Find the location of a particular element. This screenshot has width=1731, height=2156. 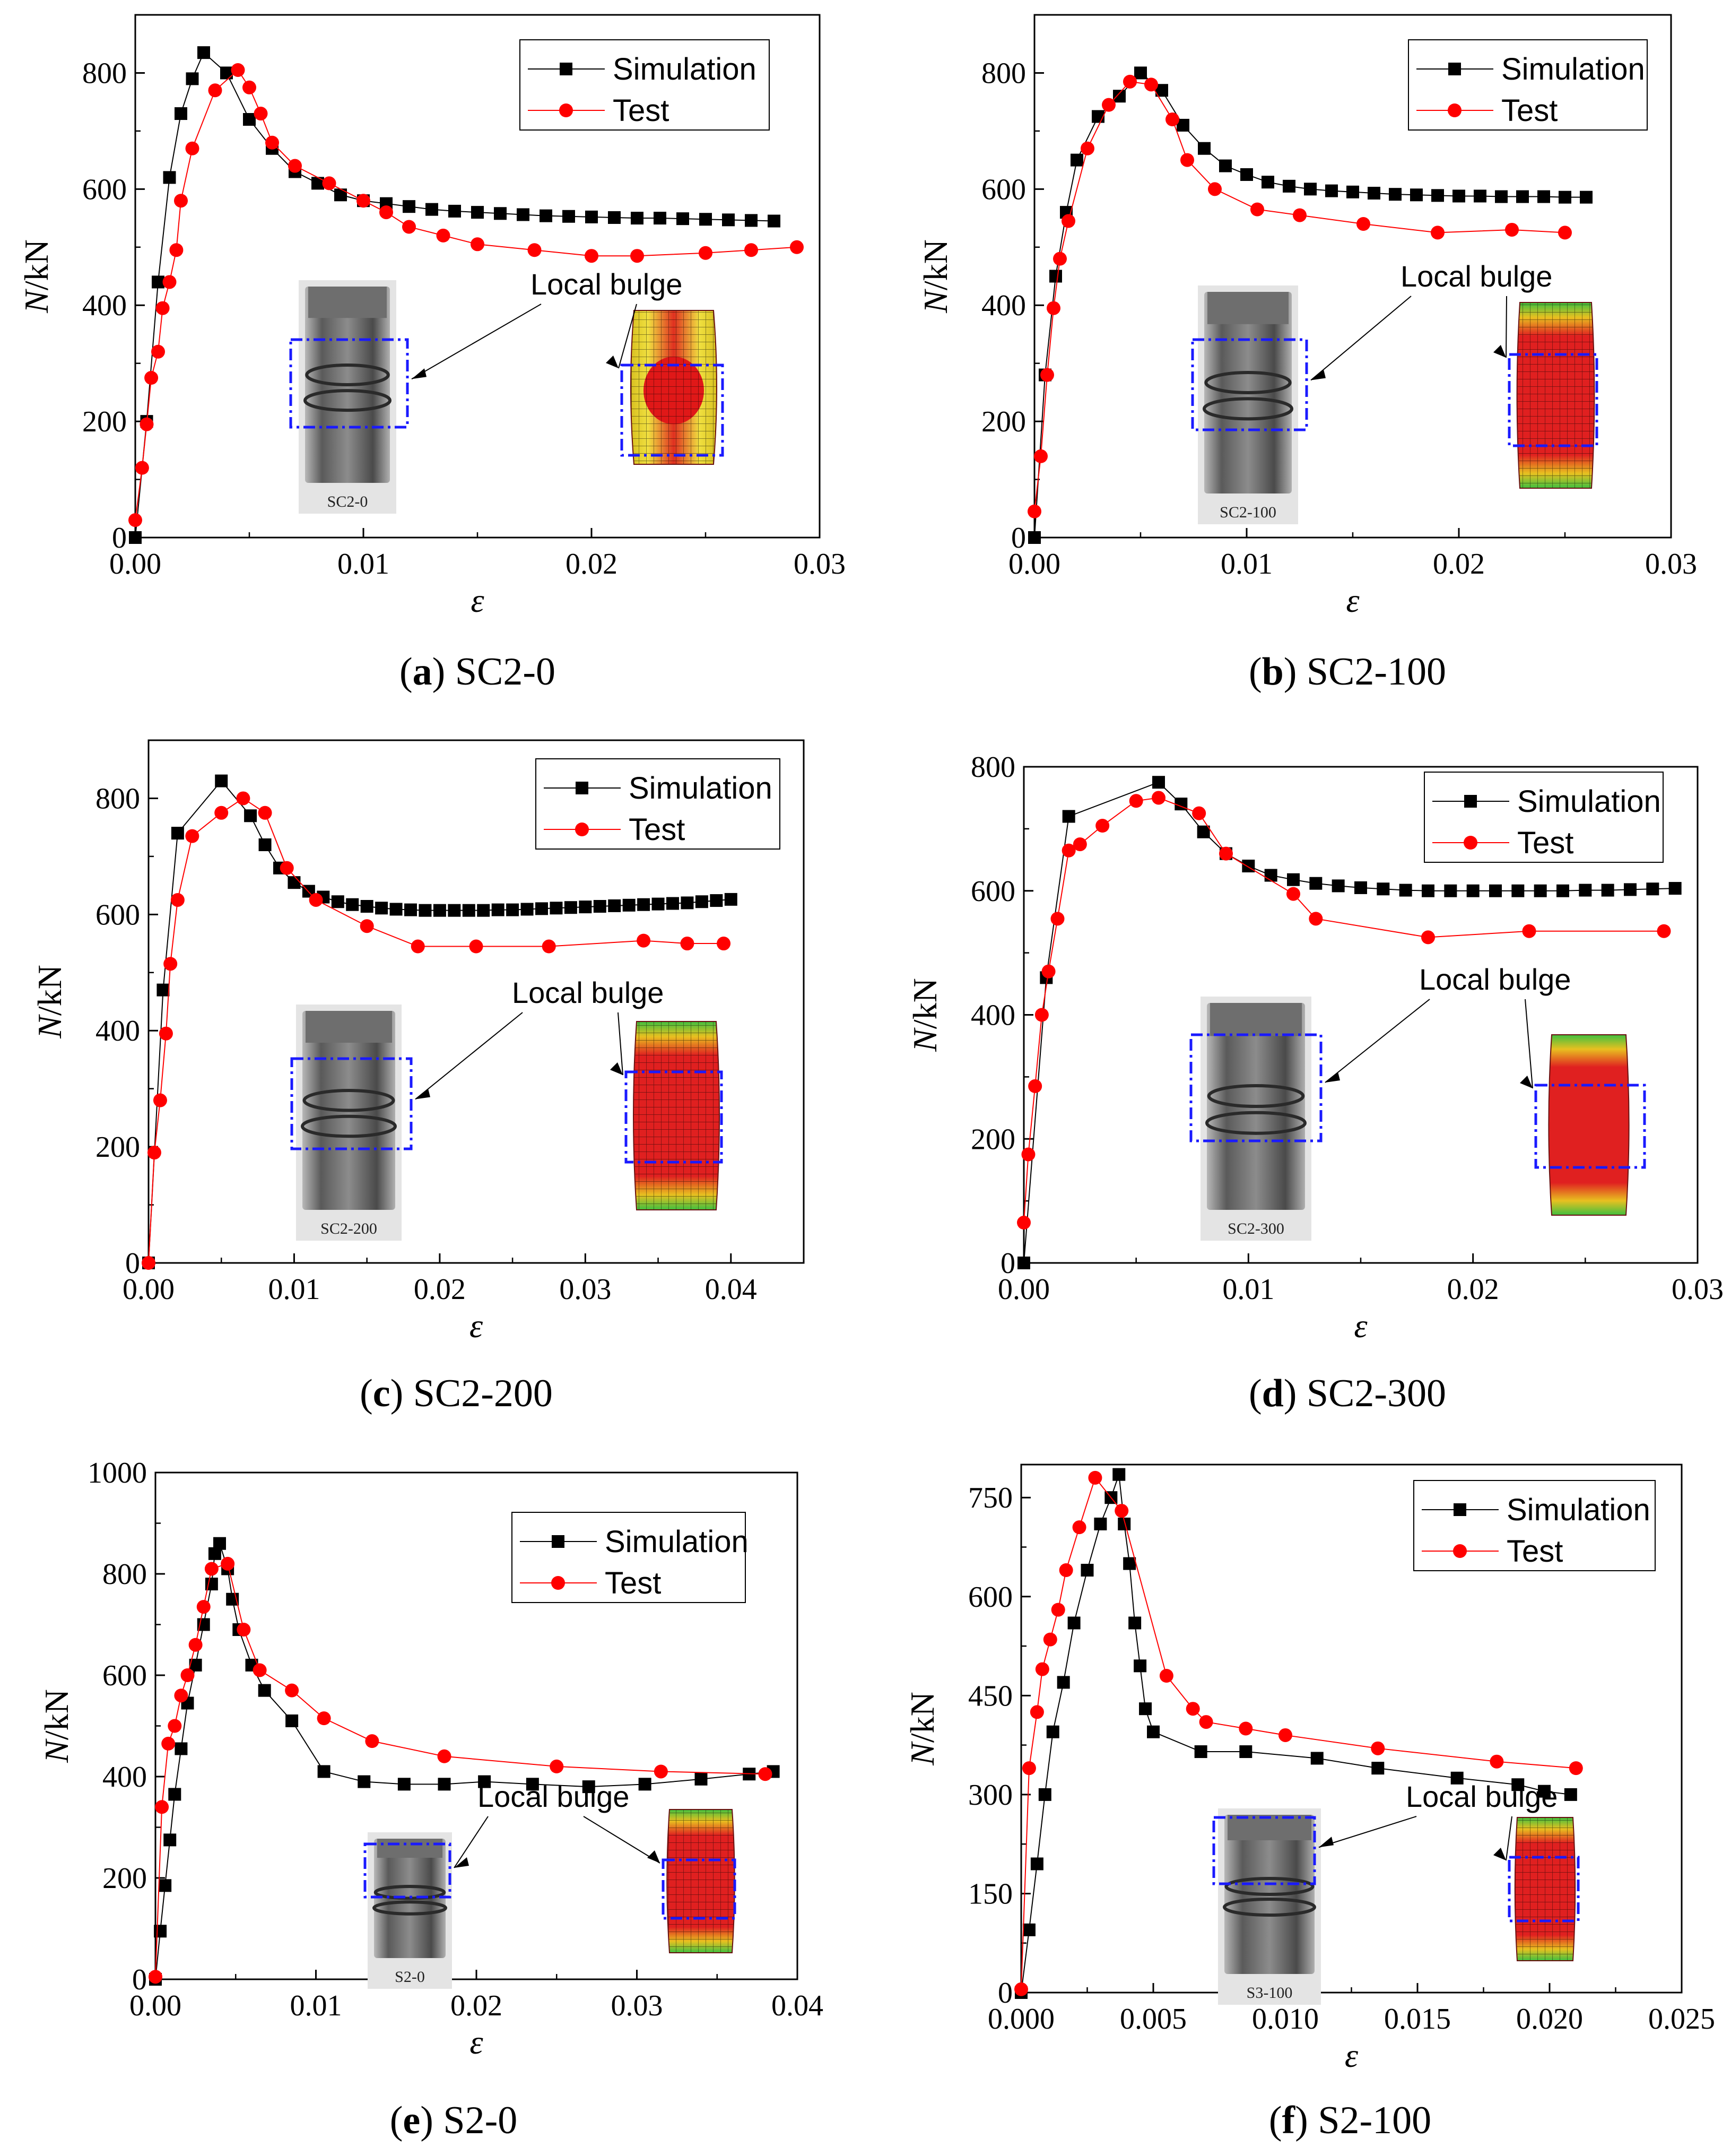

arrow-head is located at coordinates (422, 1093).